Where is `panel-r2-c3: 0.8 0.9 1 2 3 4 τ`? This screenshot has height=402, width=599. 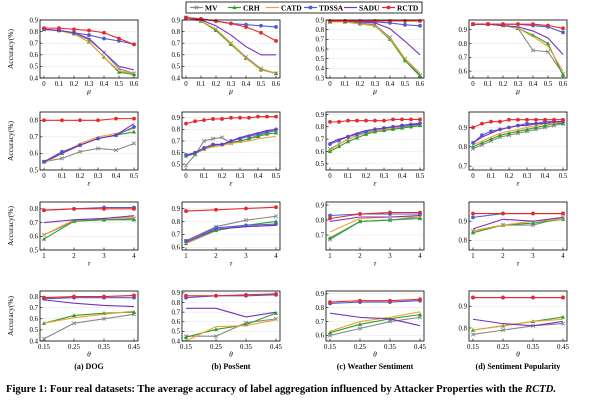
panel-r2-c3: 0.8 0.9 1 2 3 4 τ is located at coordinates (513, 234).